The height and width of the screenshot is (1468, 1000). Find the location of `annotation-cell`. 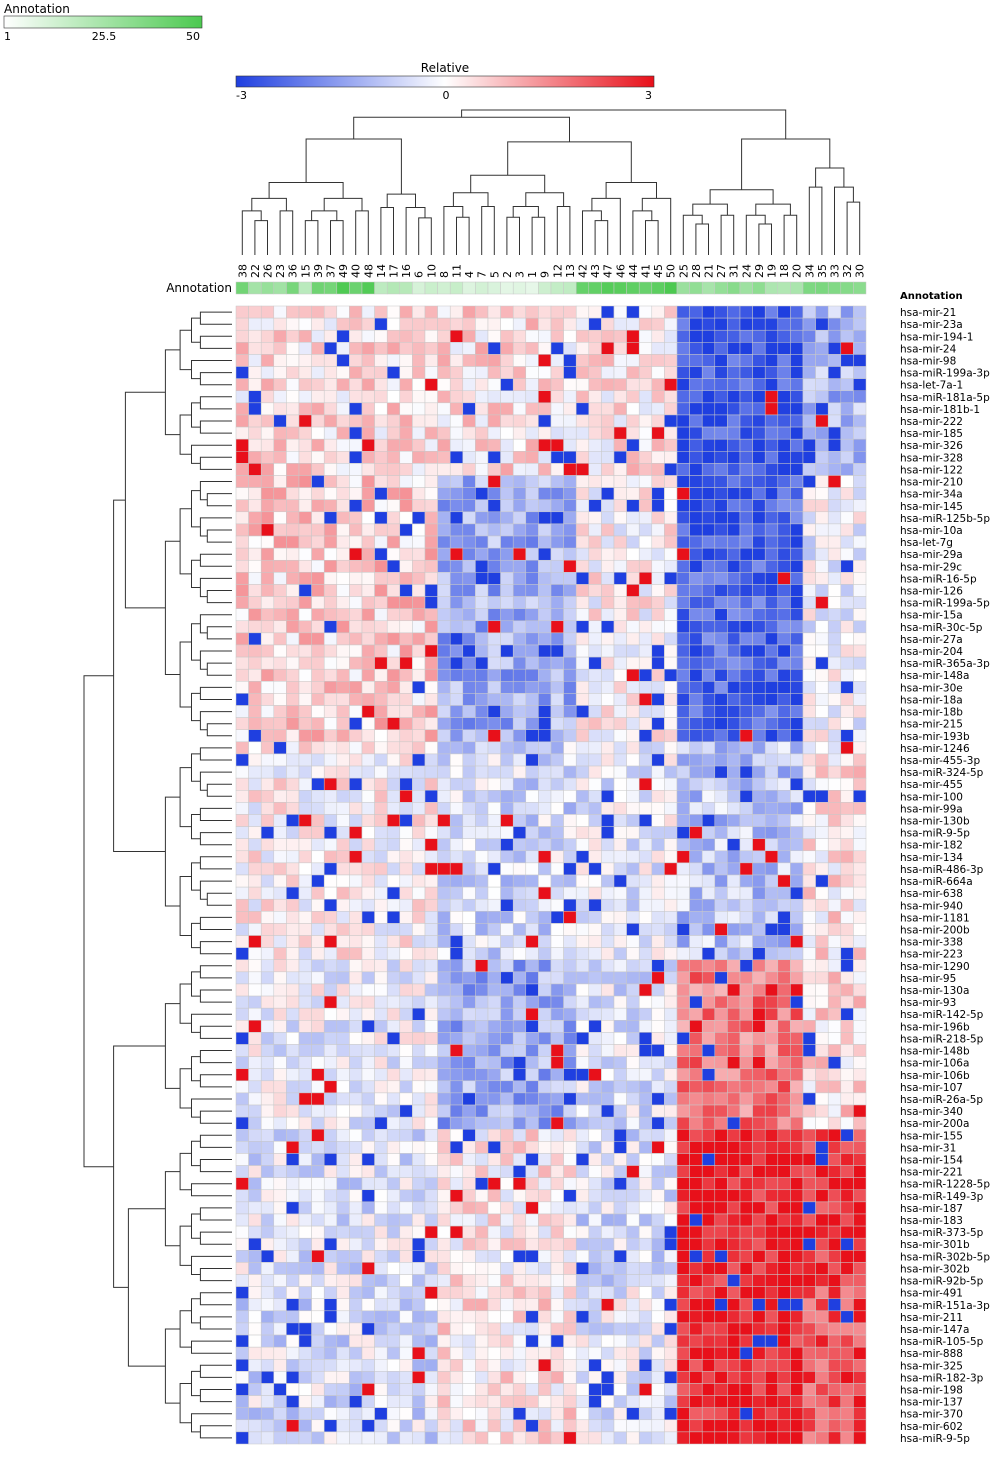

annotation-cell is located at coordinates (242, 288).